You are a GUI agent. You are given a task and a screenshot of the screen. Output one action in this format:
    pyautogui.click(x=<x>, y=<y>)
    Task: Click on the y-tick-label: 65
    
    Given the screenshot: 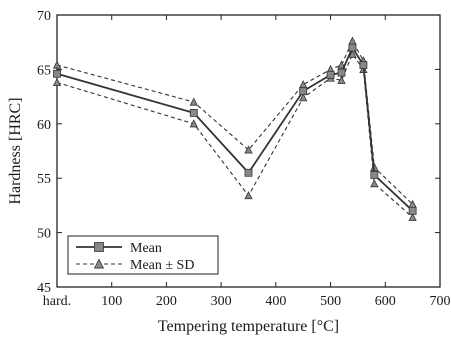 What is the action you would take?
    pyautogui.click(x=44, y=70)
    